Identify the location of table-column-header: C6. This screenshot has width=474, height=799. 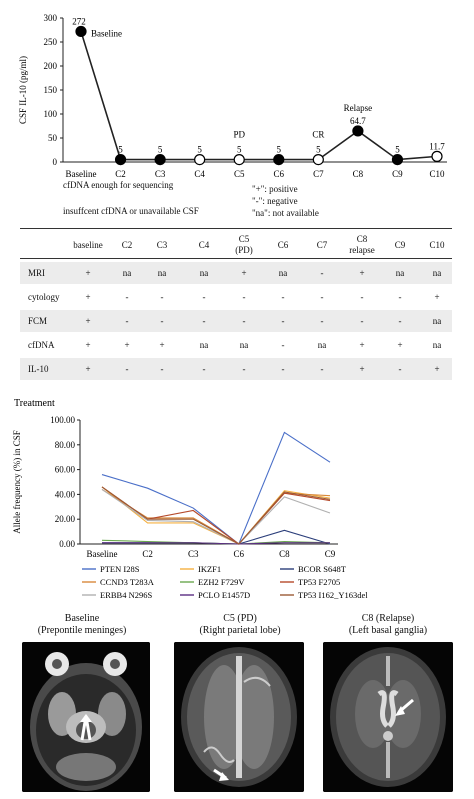
(283, 245).